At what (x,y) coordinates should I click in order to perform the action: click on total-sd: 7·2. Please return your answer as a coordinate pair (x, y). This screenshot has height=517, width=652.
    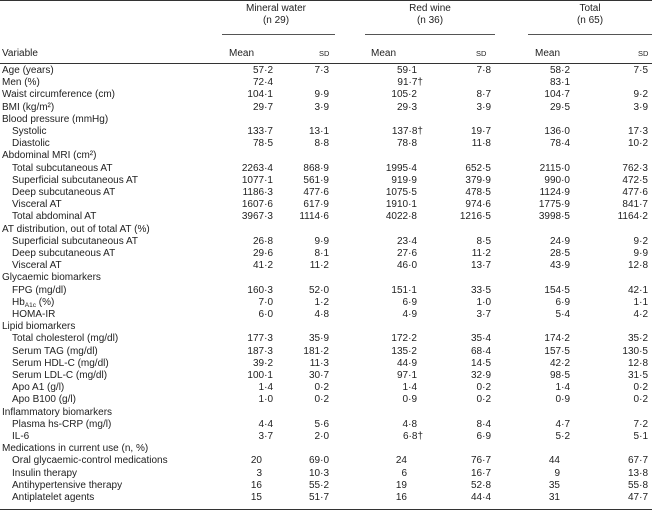
    Looking at the image, I should click on (640, 424).